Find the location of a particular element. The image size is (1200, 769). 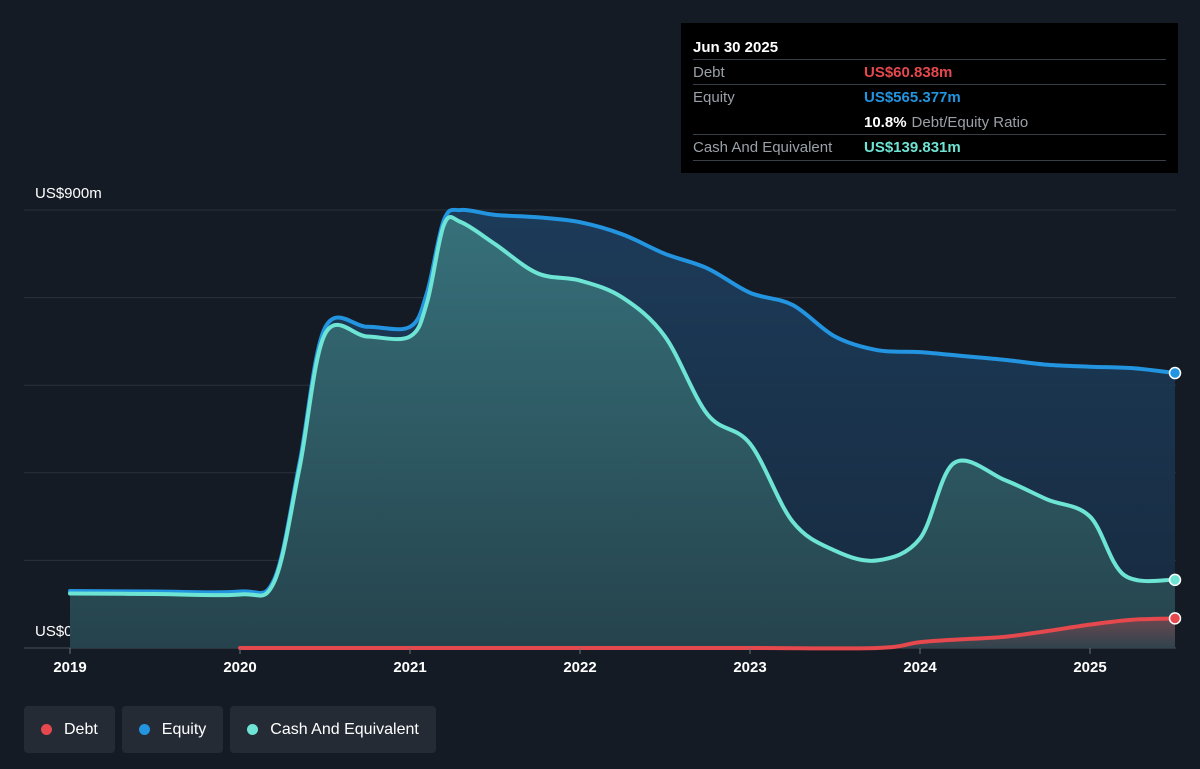

tooltip-ratio-value: 10.8% is located at coordinates (885, 122).